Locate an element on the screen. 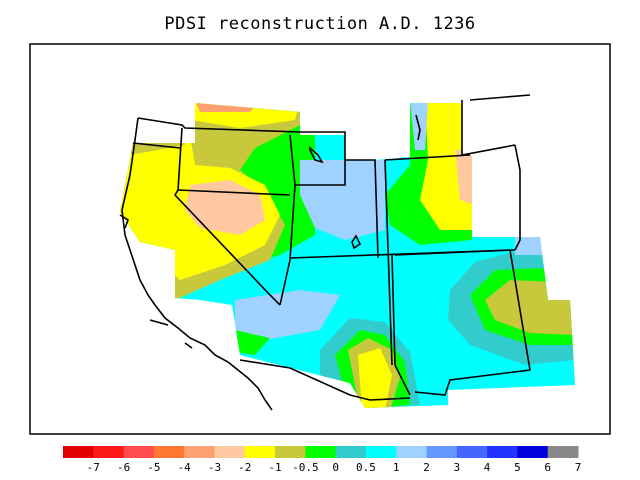  mexico-border is located at coordinates (325, 380).